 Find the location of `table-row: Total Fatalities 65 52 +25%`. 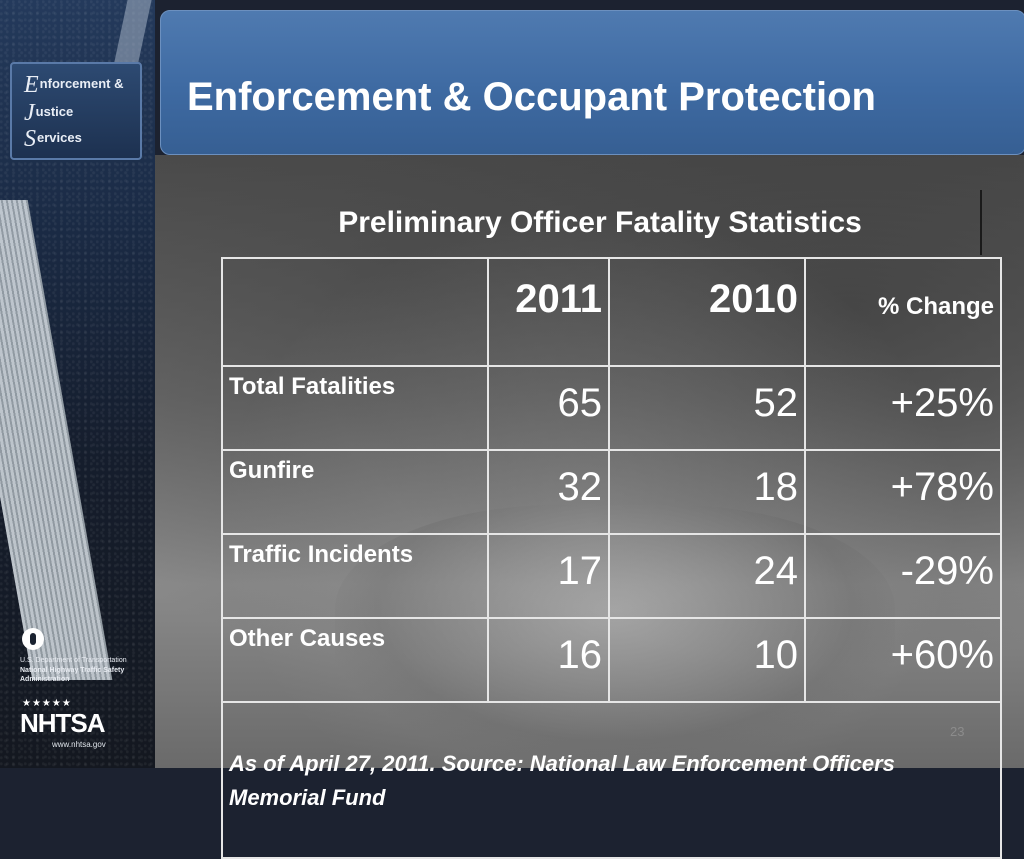

table-row: Total Fatalities 65 52 +25% is located at coordinates (611, 408).